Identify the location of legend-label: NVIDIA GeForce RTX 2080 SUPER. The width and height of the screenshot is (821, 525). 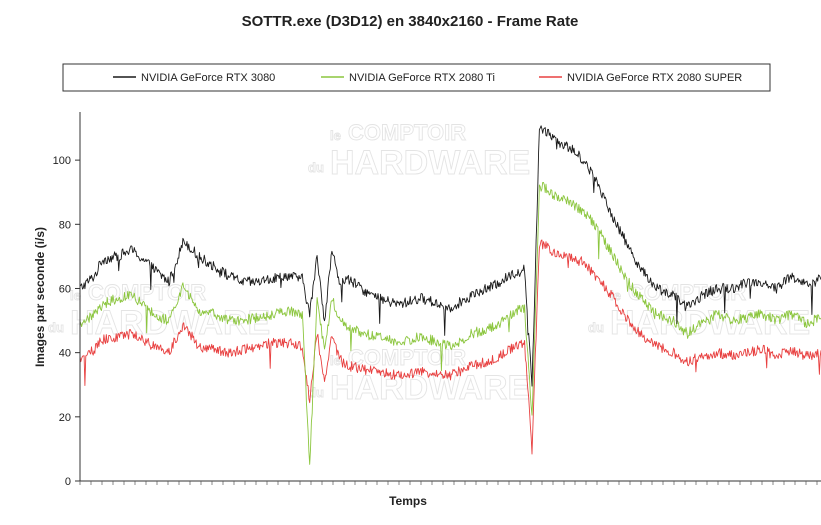
(654, 78).